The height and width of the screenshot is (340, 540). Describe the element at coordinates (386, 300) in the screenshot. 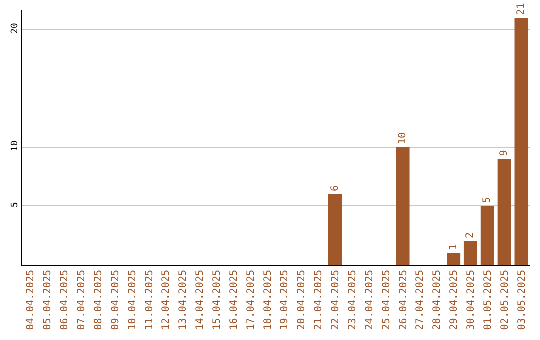

I see `x-tick-label: 25.04.2025` at that location.